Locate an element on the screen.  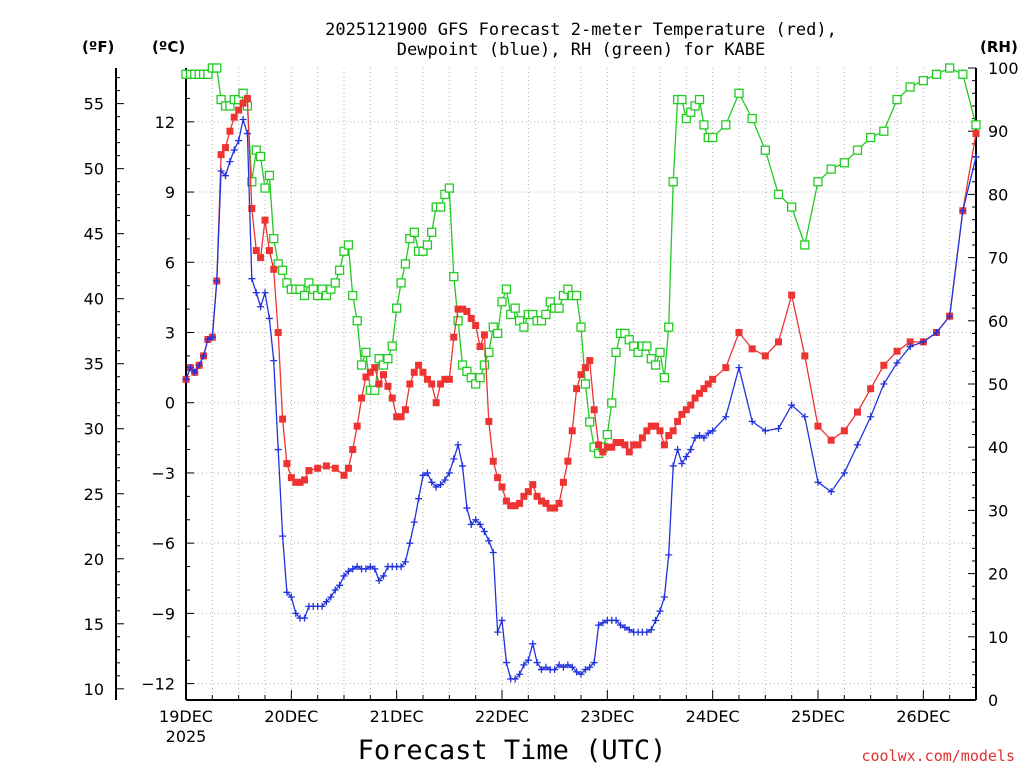
celsius-tick-label: −12 is located at coordinates (158, 684).